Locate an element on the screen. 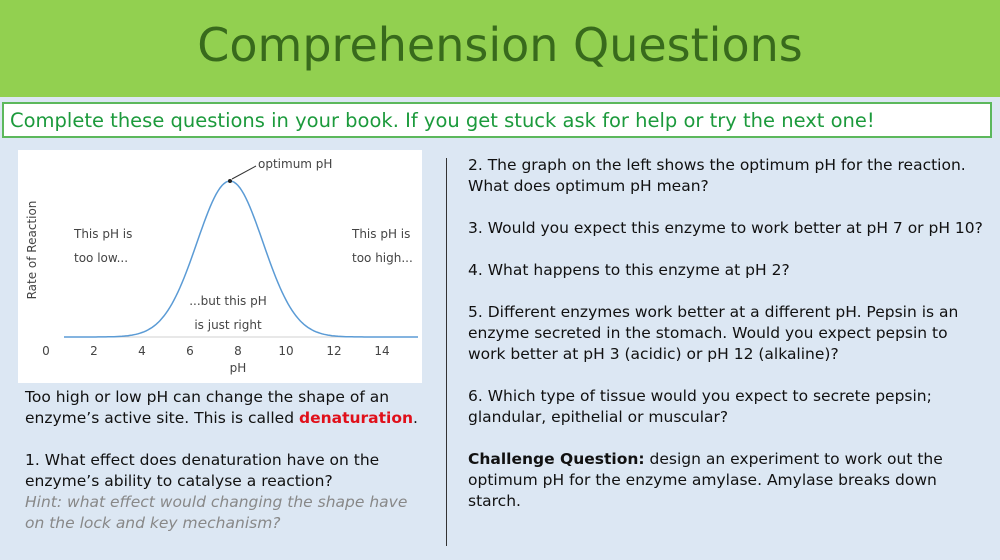  leader is located at coordinates (244, 172).